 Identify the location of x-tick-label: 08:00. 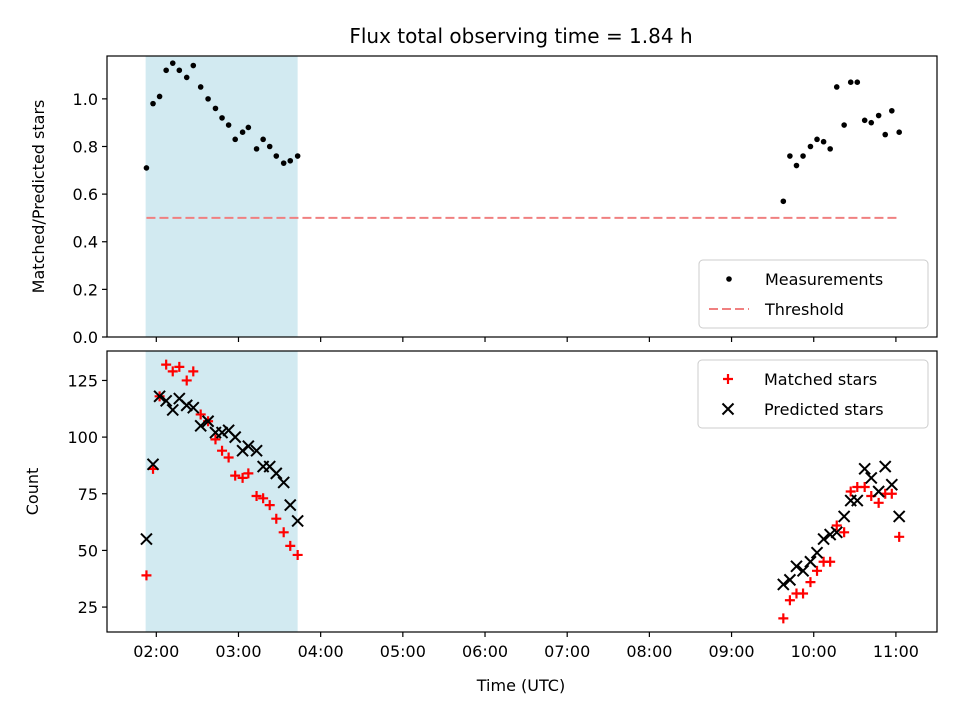
(649, 651).